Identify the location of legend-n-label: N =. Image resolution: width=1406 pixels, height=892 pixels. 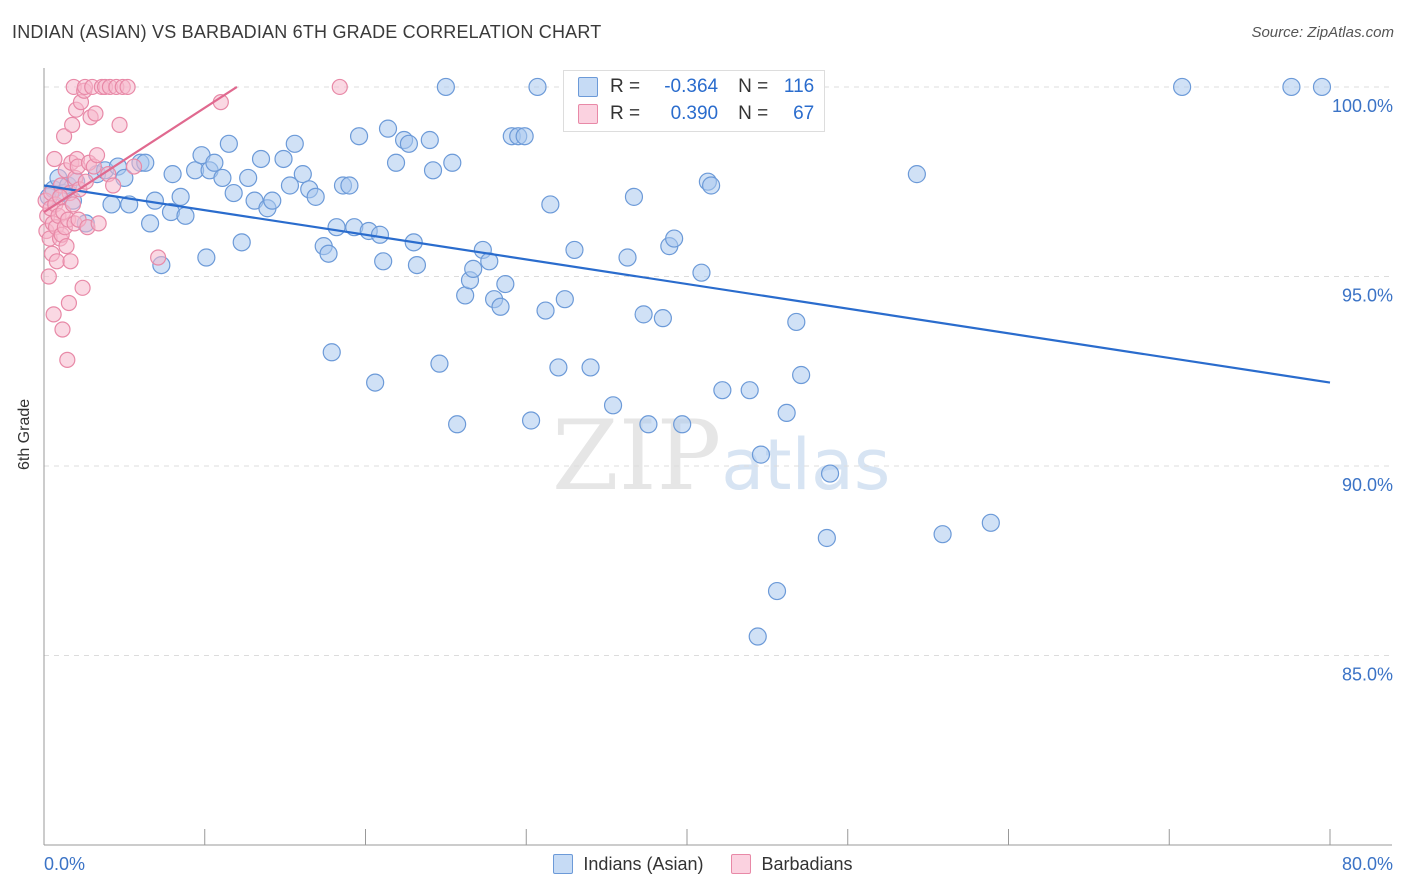
(753, 86).